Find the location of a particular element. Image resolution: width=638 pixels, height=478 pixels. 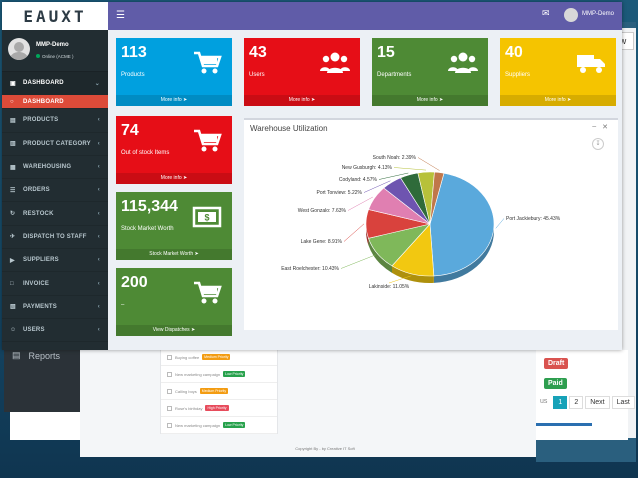

pagination: us 1 2 Next Last is located at coordinates (585, 402).